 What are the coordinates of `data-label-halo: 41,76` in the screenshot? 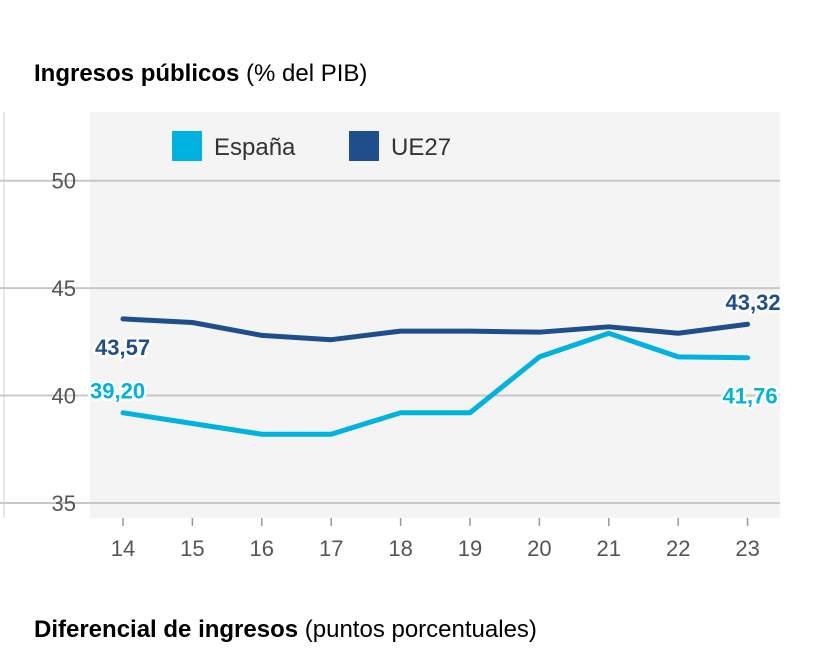 It's located at (750, 396).